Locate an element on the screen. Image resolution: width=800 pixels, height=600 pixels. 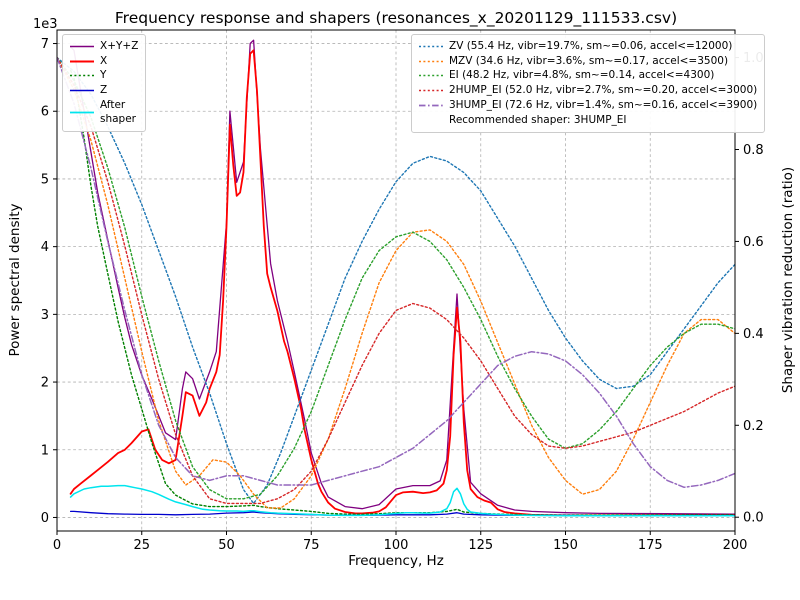
legend-line-sample-shaper-3hump-ei is located at coordinates (431, 105).